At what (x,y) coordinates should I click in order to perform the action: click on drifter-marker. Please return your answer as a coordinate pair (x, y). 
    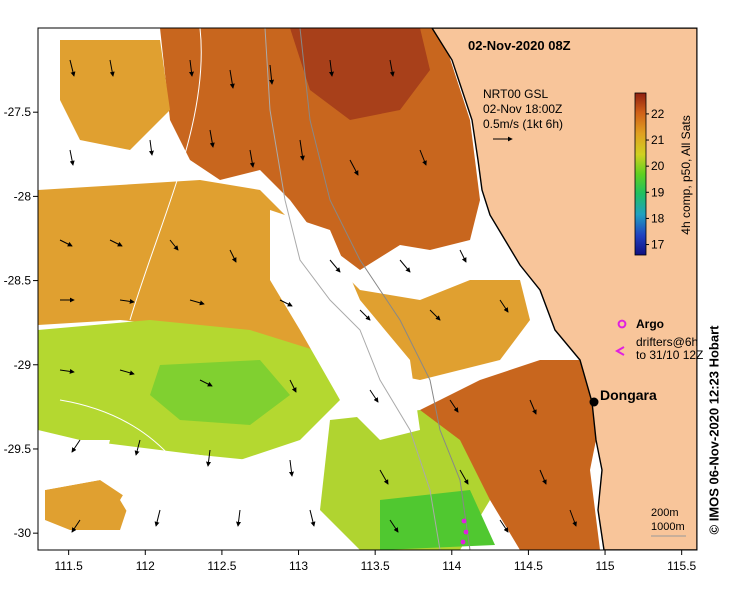
    Looking at the image, I should click on (619, 351).